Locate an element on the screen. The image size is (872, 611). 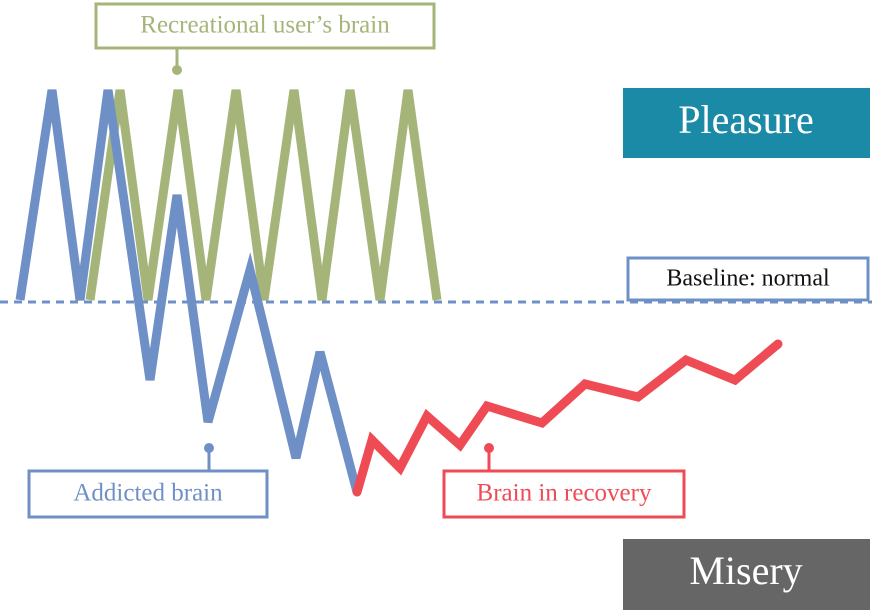
baseline-label: Baseline: normal is located at coordinates (748, 279).